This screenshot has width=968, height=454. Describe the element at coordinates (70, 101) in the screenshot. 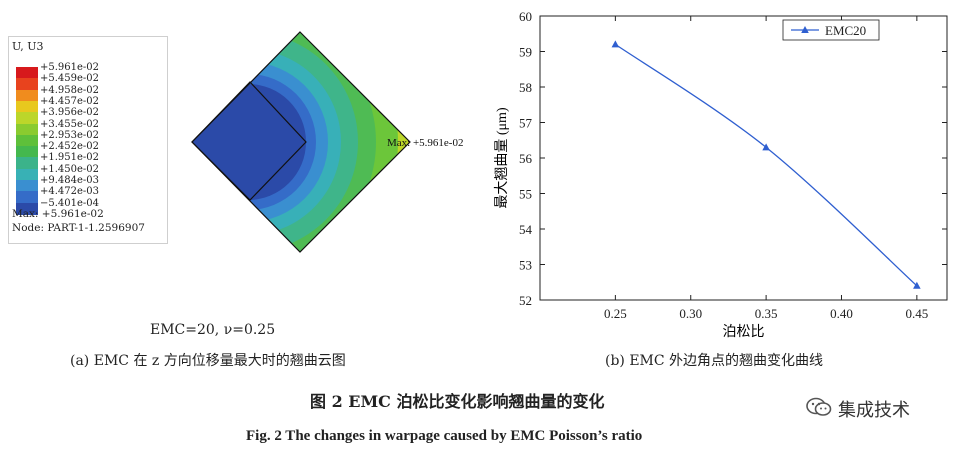

I see `legend-tick-label: +4.457e-02` at that location.